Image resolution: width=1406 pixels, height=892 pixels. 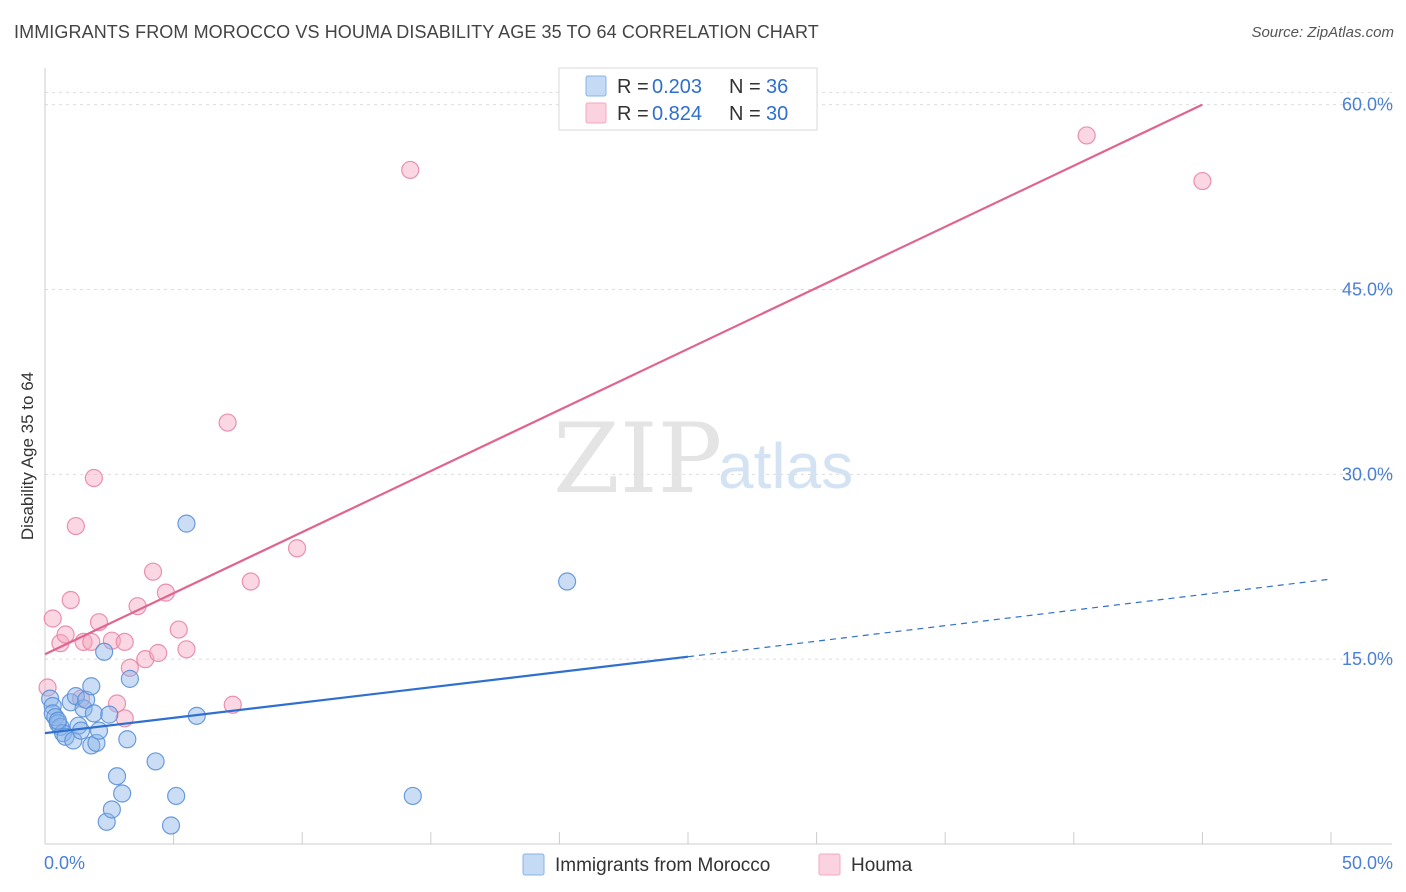 I want to click on stats-legend: R = 0.203 N = 36 R = 0.824 N = 30, so click(x=688, y=99).